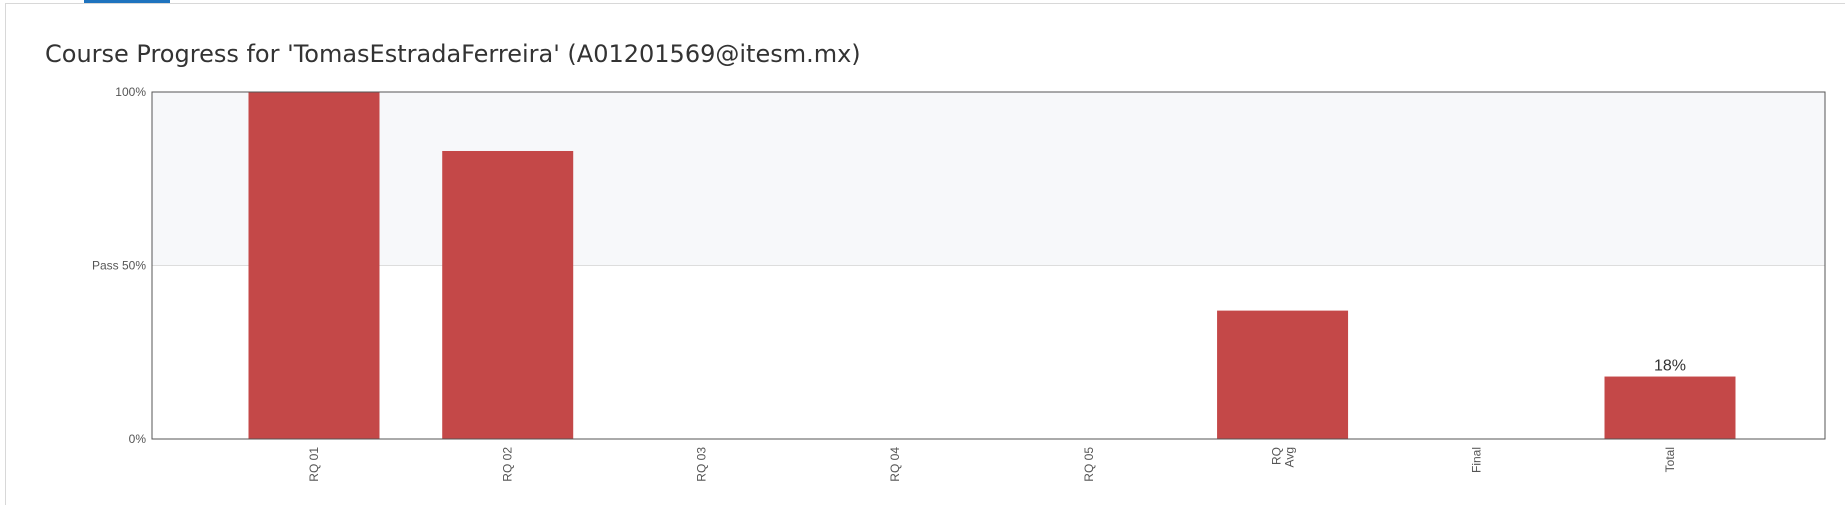 This screenshot has width=1845, height=505. What do you see at coordinates (1670, 366) in the screenshot?
I see `data-label: 18%` at bounding box center [1670, 366].